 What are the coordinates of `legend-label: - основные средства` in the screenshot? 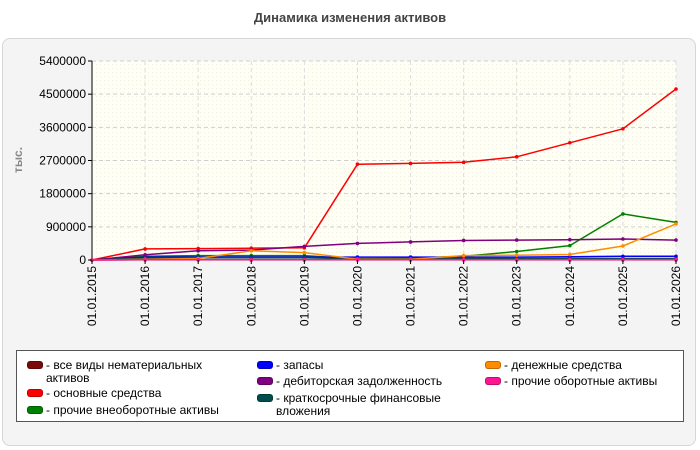 It's located at (104, 393).